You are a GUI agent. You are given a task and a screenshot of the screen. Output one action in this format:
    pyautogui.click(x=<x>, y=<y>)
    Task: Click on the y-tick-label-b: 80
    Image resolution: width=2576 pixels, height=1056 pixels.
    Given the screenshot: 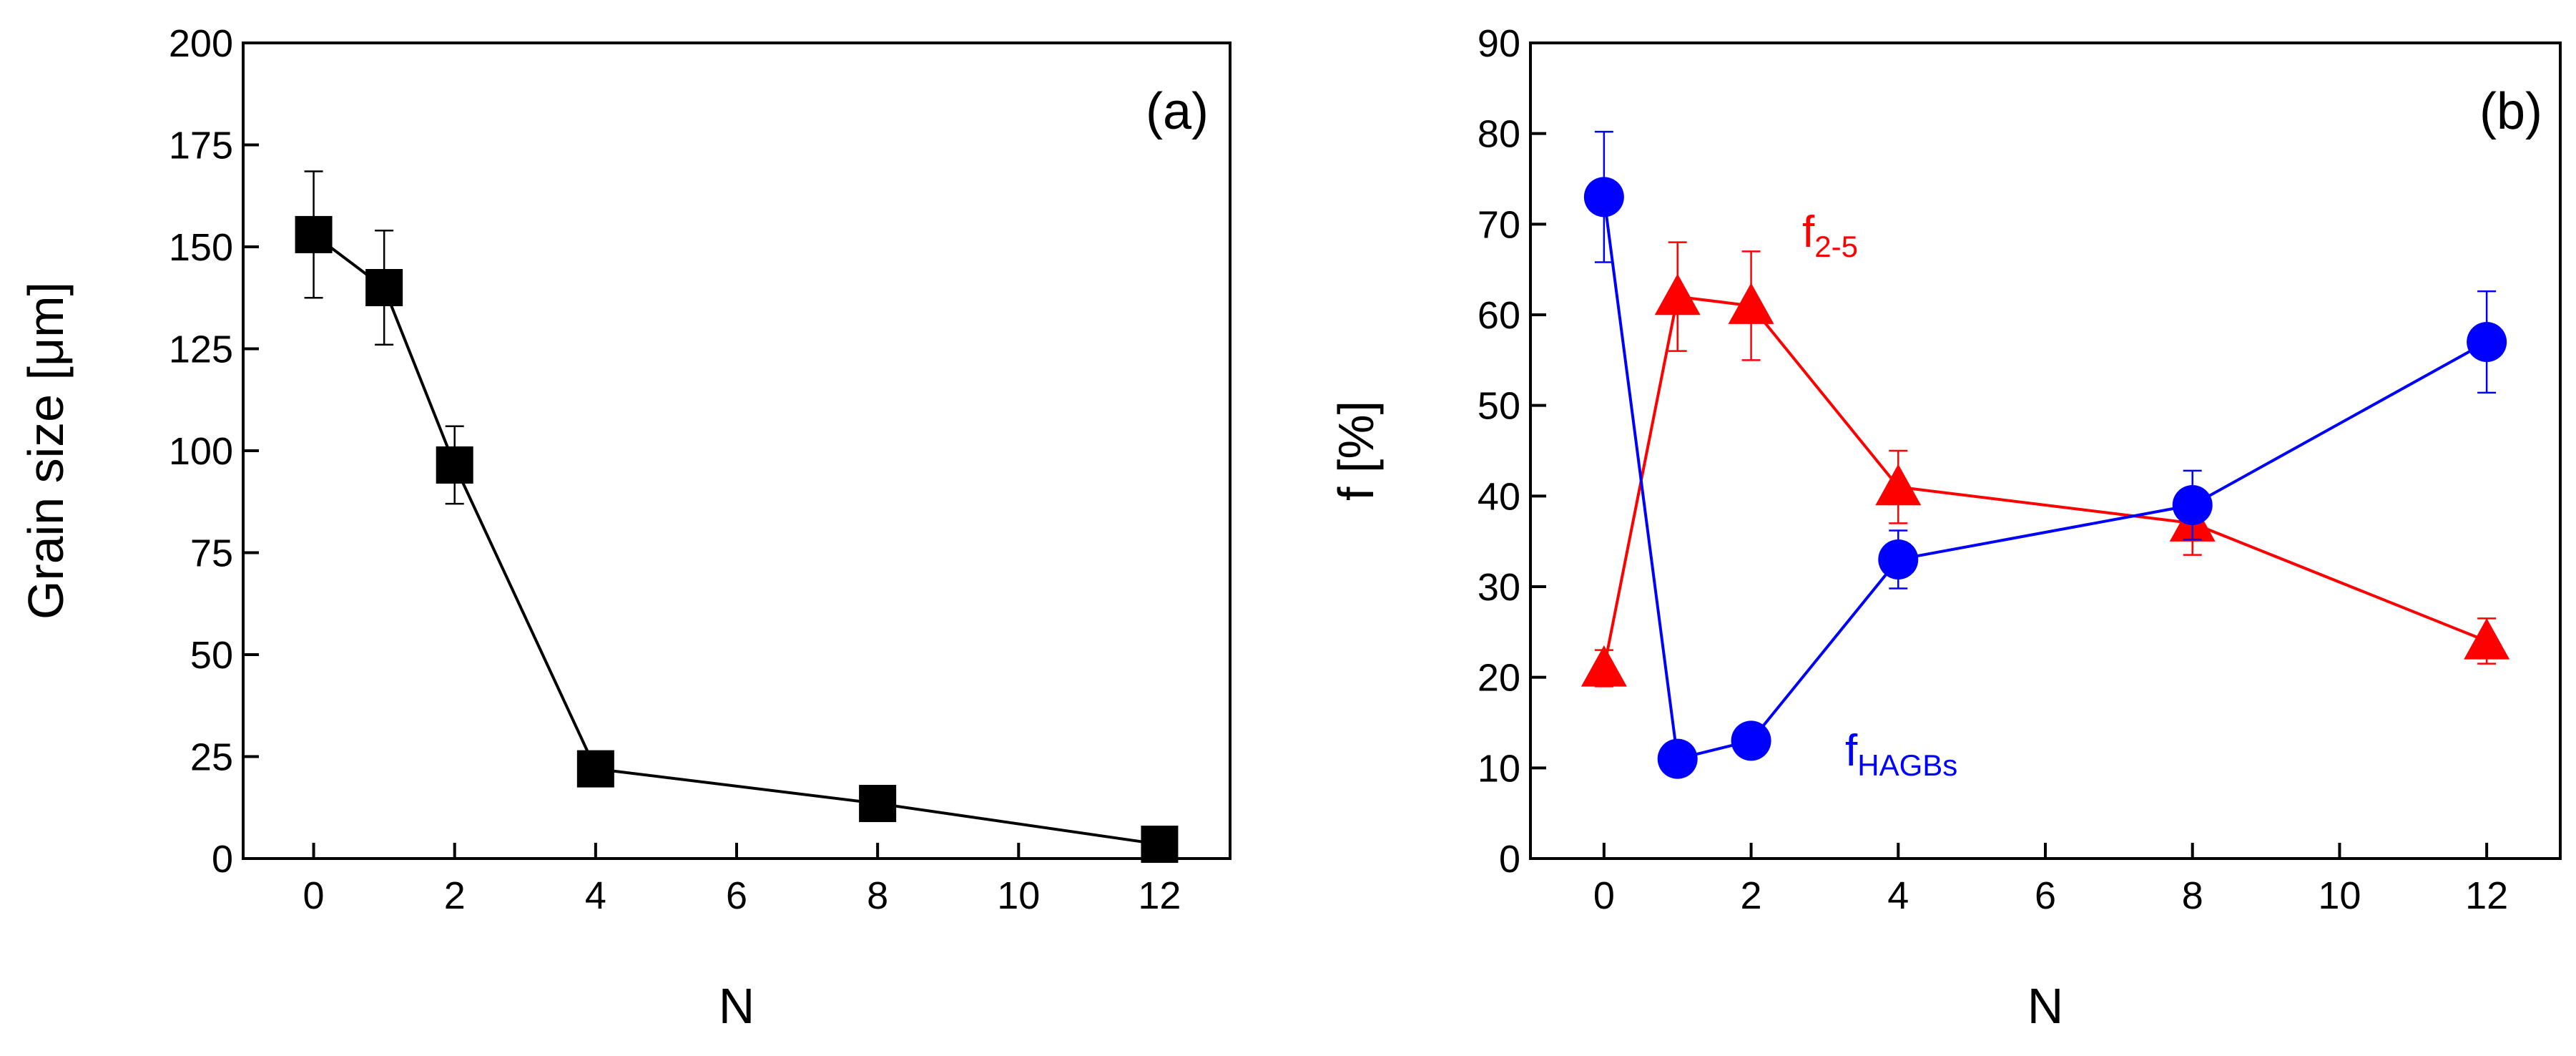 What is the action you would take?
    pyautogui.click(x=1499, y=134)
    